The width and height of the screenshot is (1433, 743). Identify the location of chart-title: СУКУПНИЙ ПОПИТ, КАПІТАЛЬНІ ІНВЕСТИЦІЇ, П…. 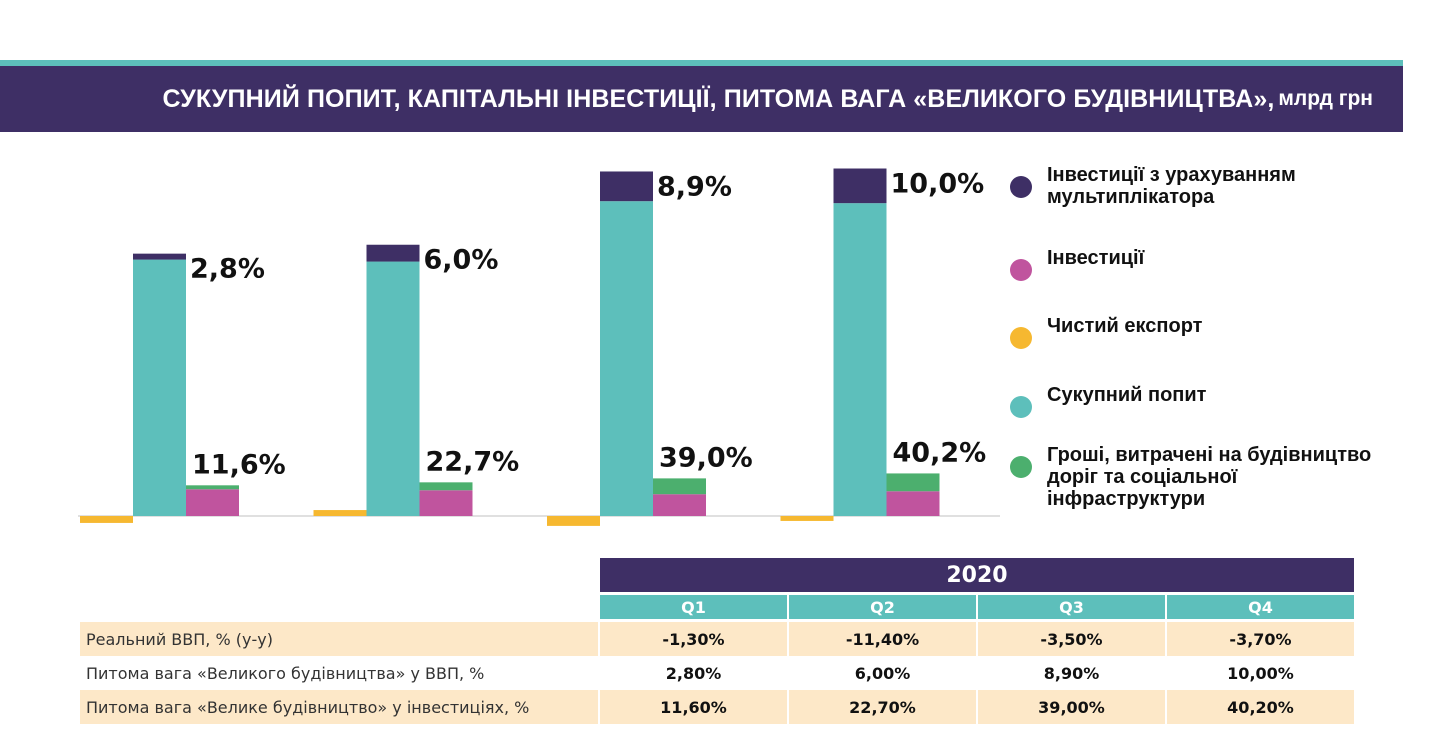
(718, 98).